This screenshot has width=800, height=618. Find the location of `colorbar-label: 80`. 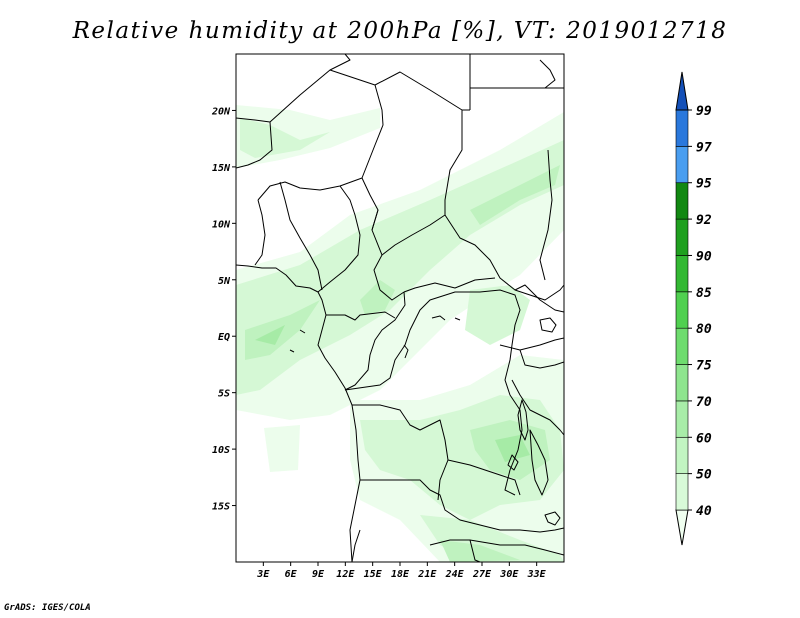

colorbar-label: 80 is located at coordinates (704, 329).